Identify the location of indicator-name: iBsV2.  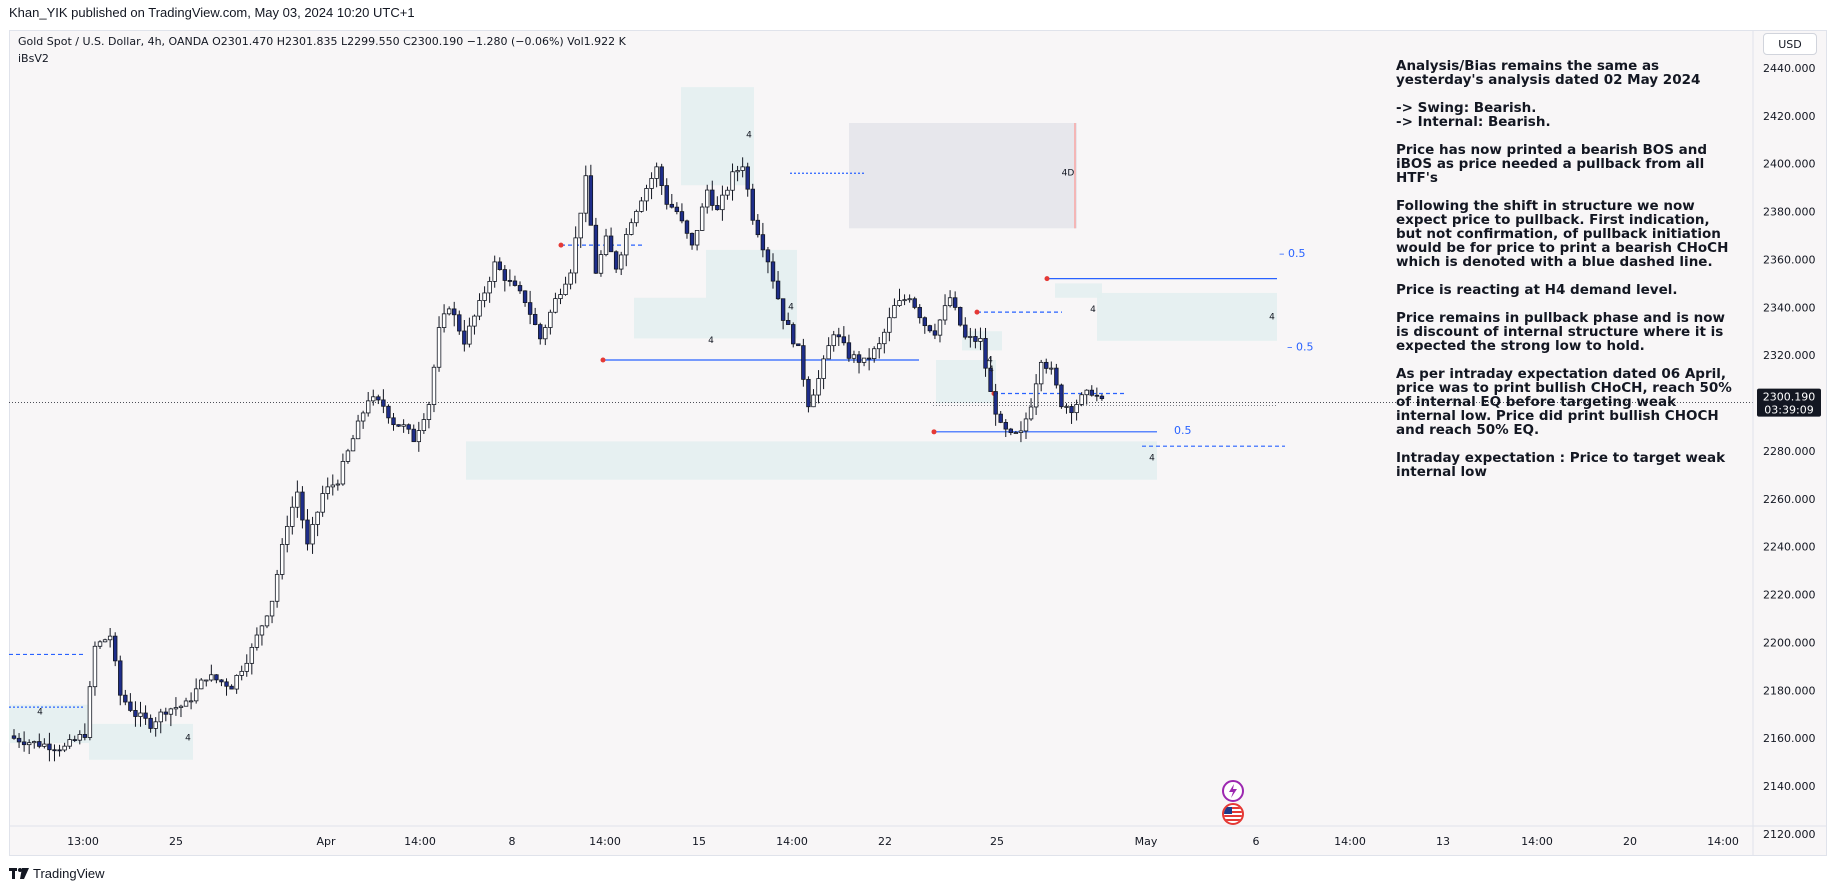
(33, 58).